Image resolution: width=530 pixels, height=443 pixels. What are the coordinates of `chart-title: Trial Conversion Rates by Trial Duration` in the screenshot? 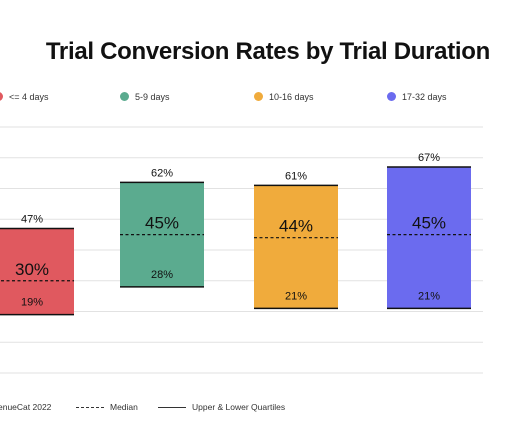 It's located at (267, 51).